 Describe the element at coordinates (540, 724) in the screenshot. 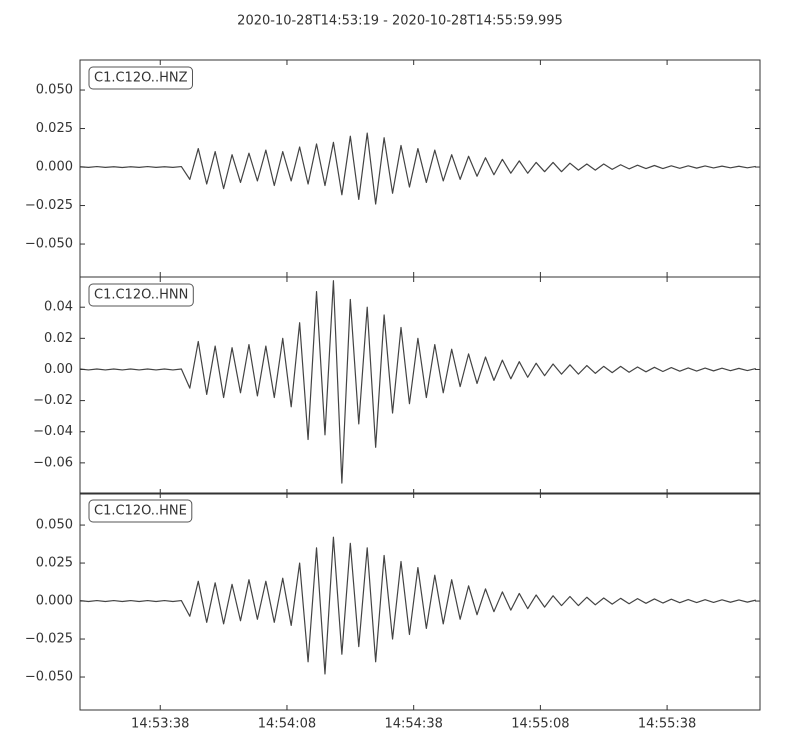

I see `x-tick-label: 14:55:08` at that location.